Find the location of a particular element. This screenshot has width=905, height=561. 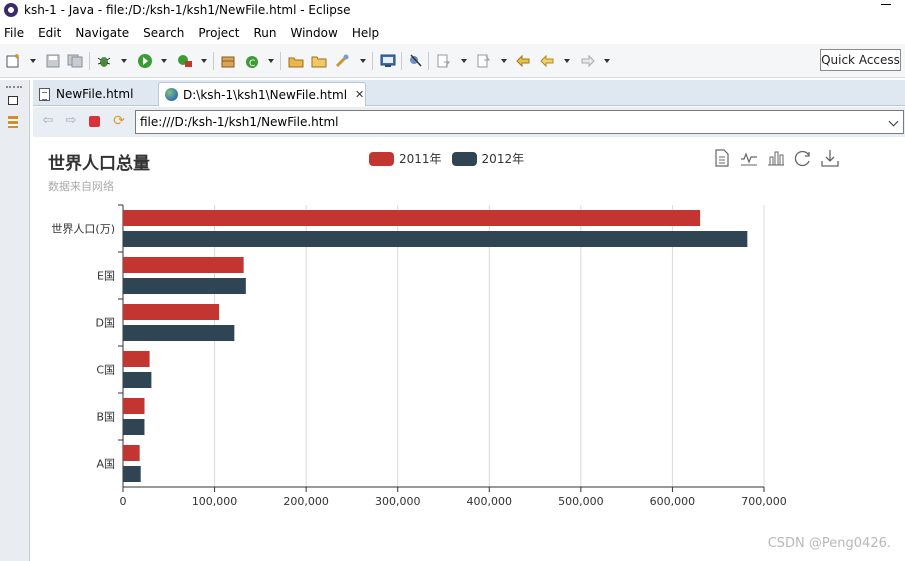

back-icon is located at coordinates (547, 61).